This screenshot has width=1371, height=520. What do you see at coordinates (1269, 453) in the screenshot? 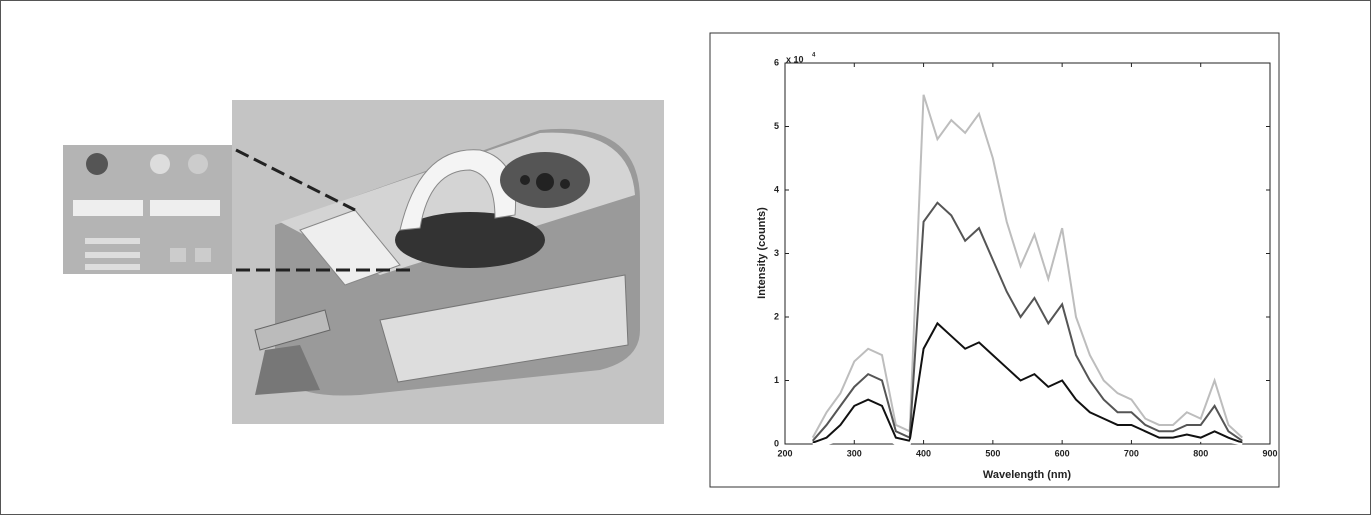
I see `x-tick-label: 900` at bounding box center [1269, 453].